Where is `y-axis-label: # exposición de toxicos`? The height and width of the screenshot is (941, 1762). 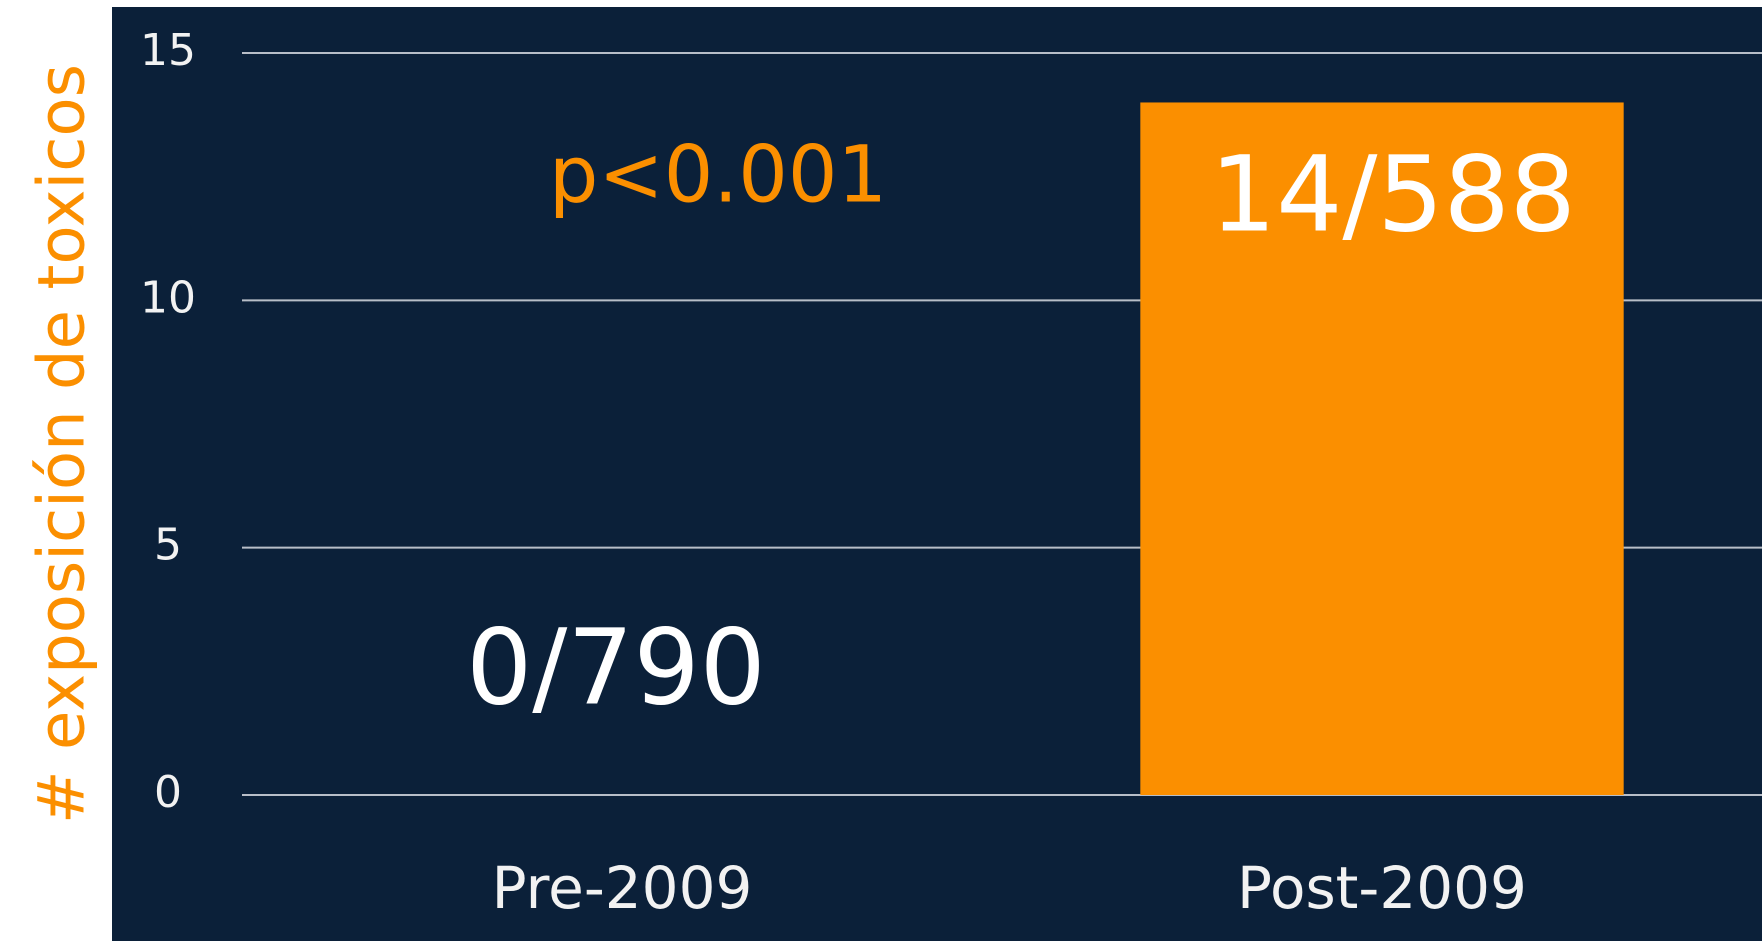 y-axis-label: # exposición de toxicos is located at coordinates (63, 444).